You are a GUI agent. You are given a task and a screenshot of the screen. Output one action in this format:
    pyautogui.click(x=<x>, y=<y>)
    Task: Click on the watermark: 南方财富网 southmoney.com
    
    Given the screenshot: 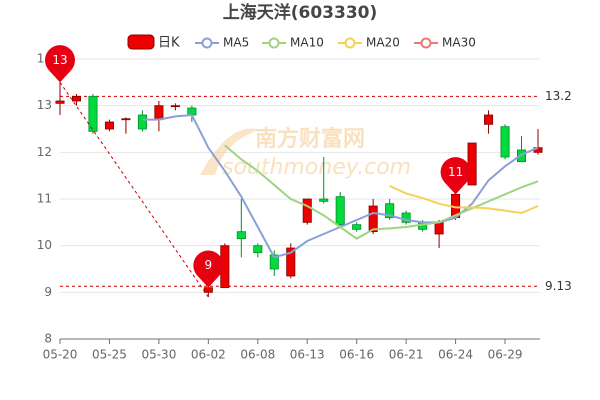 What is the action you would take?
    pyautogui.click(x=305, y=153)
    